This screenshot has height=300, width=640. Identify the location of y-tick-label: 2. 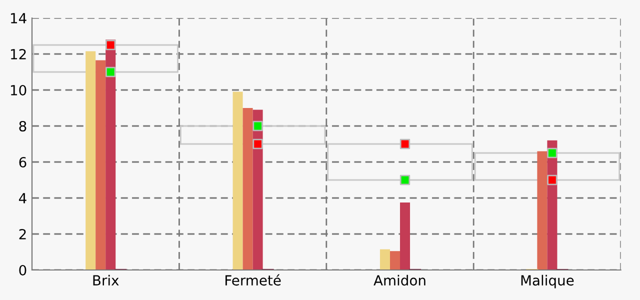
(22, 234).